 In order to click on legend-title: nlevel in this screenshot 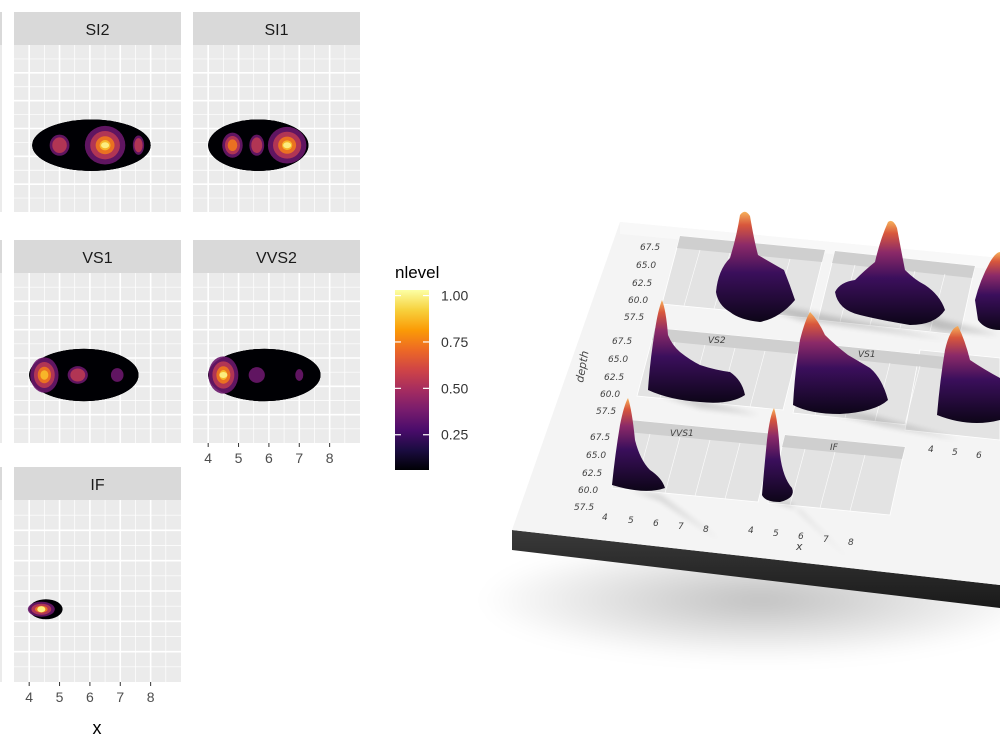, I will do `click(417, 272)`.